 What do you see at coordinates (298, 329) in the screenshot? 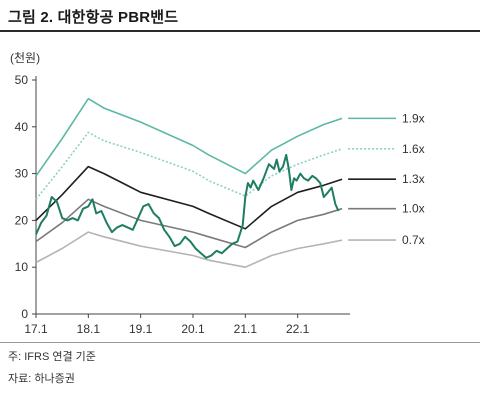
I see `x-tick-label: 22.1` at bounding box center [298, 329].